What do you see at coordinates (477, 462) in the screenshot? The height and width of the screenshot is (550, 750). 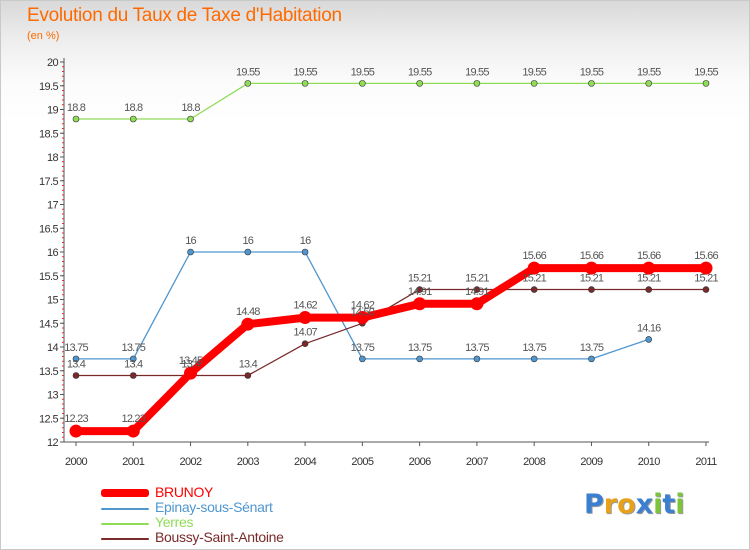 I see `x-tick-label: 2007` at bounding box center [477, 462].